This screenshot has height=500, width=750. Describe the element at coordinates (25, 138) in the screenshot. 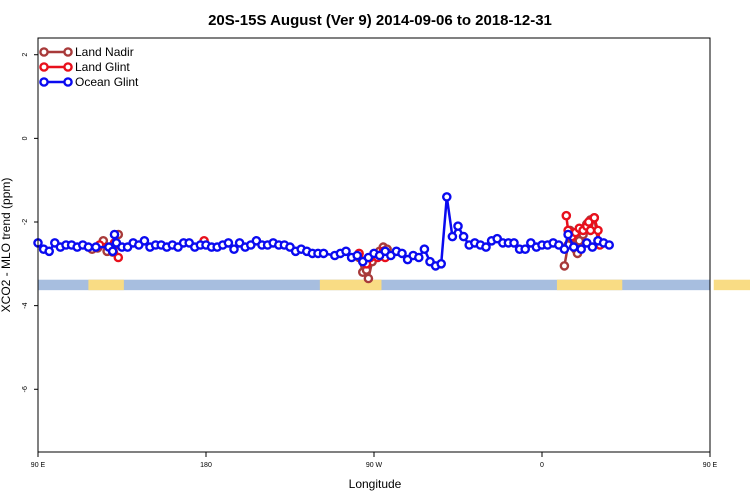

I see `y-tick-label: 0` at that location.